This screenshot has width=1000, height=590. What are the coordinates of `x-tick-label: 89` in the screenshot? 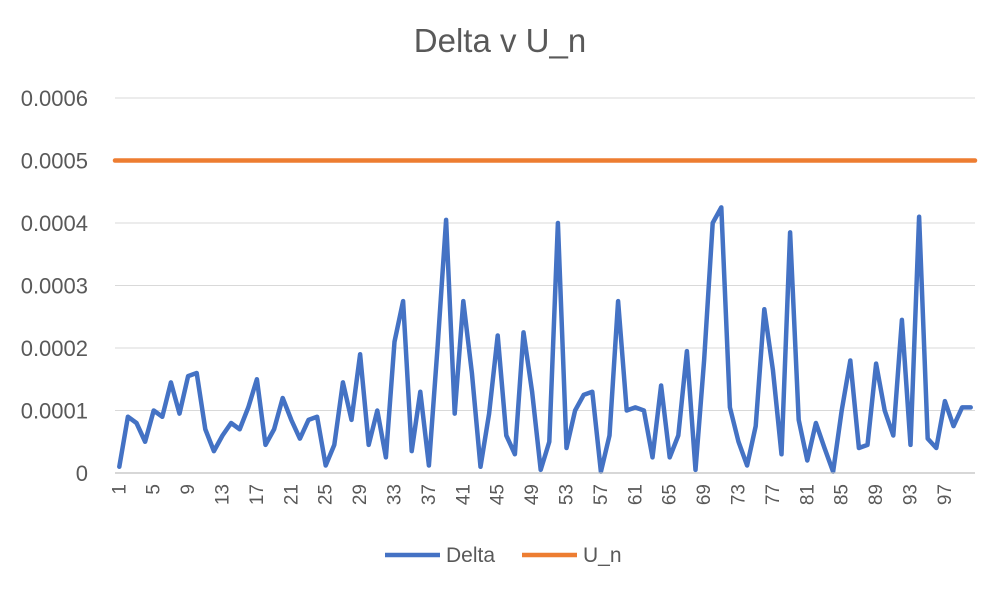 It's located at (876, 494).